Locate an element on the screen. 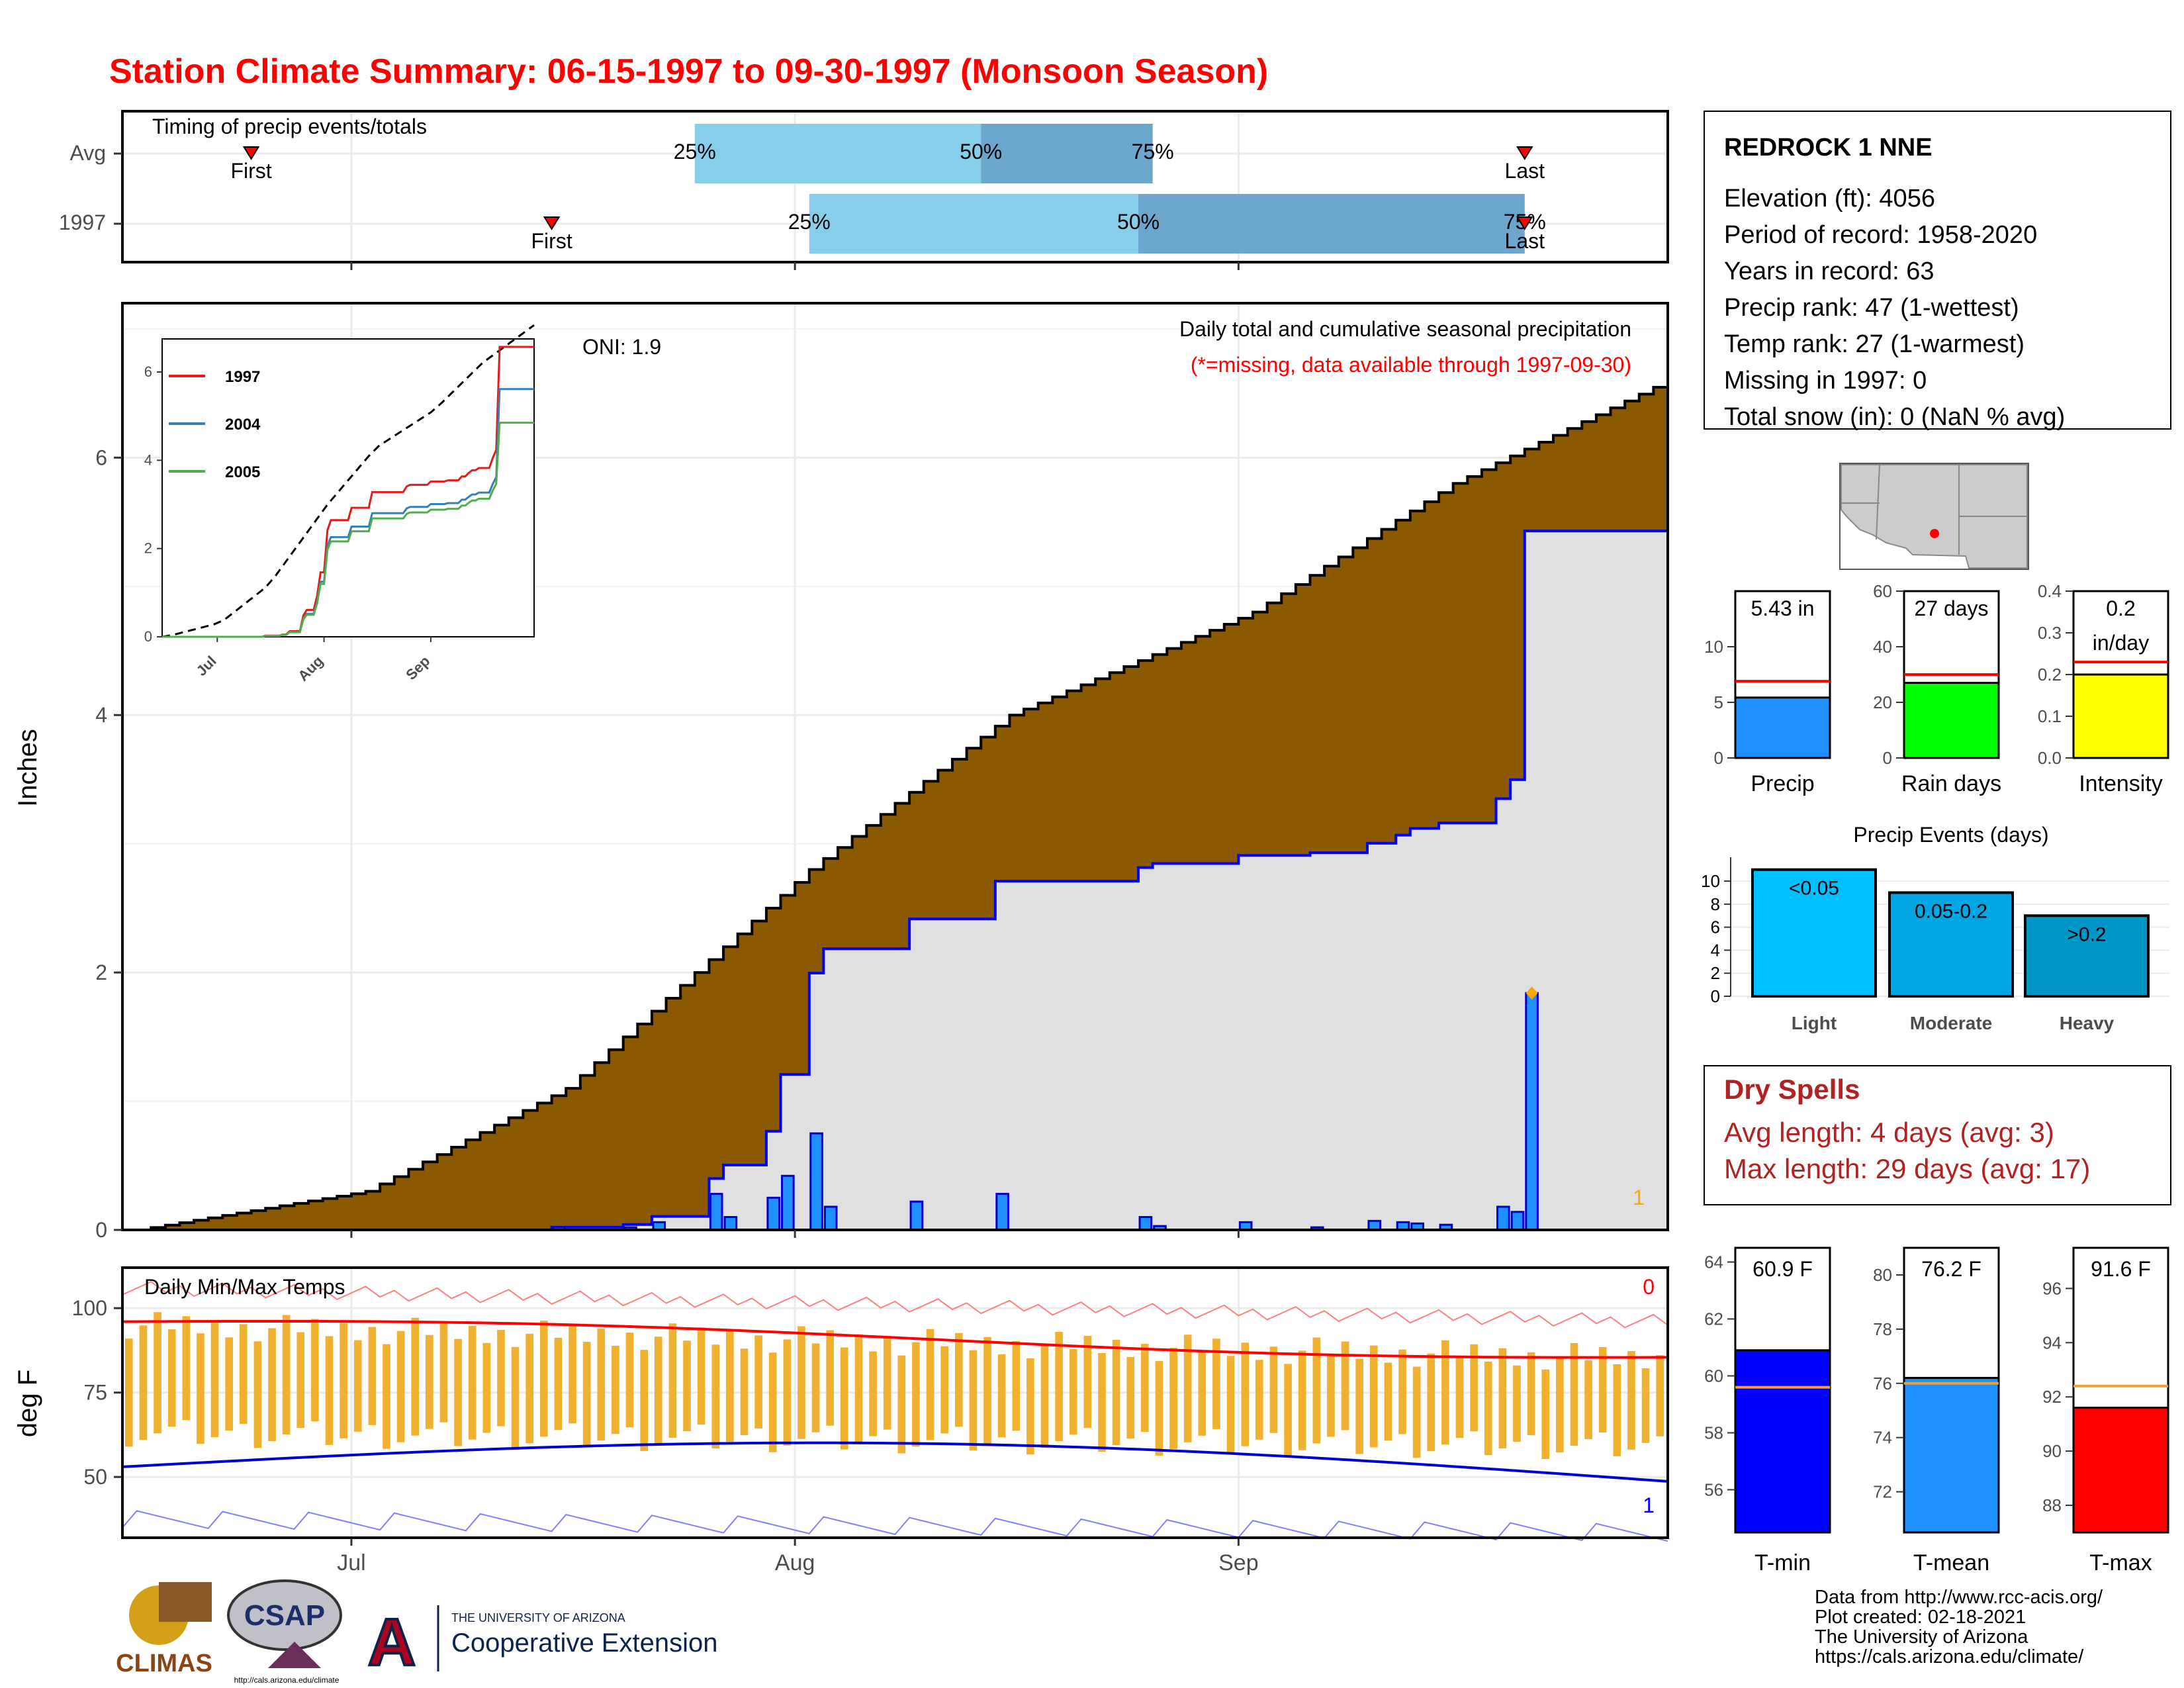 The height and width of the screenshot is (1688, 2184). inset-legend-label: 2005 is located at coordinates (242, 472).